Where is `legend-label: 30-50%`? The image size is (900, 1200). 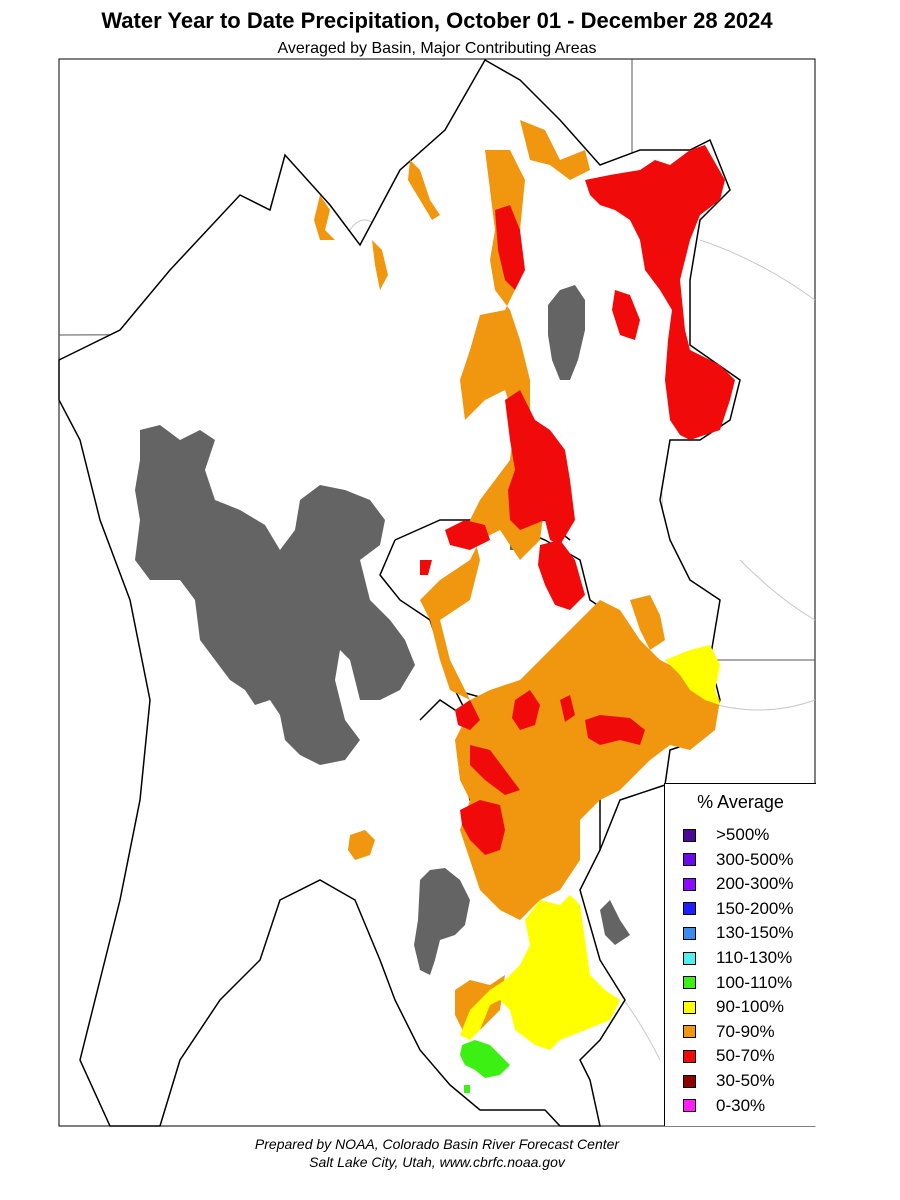
legend-label: 30-50% is located at coordinates (745, 1080).